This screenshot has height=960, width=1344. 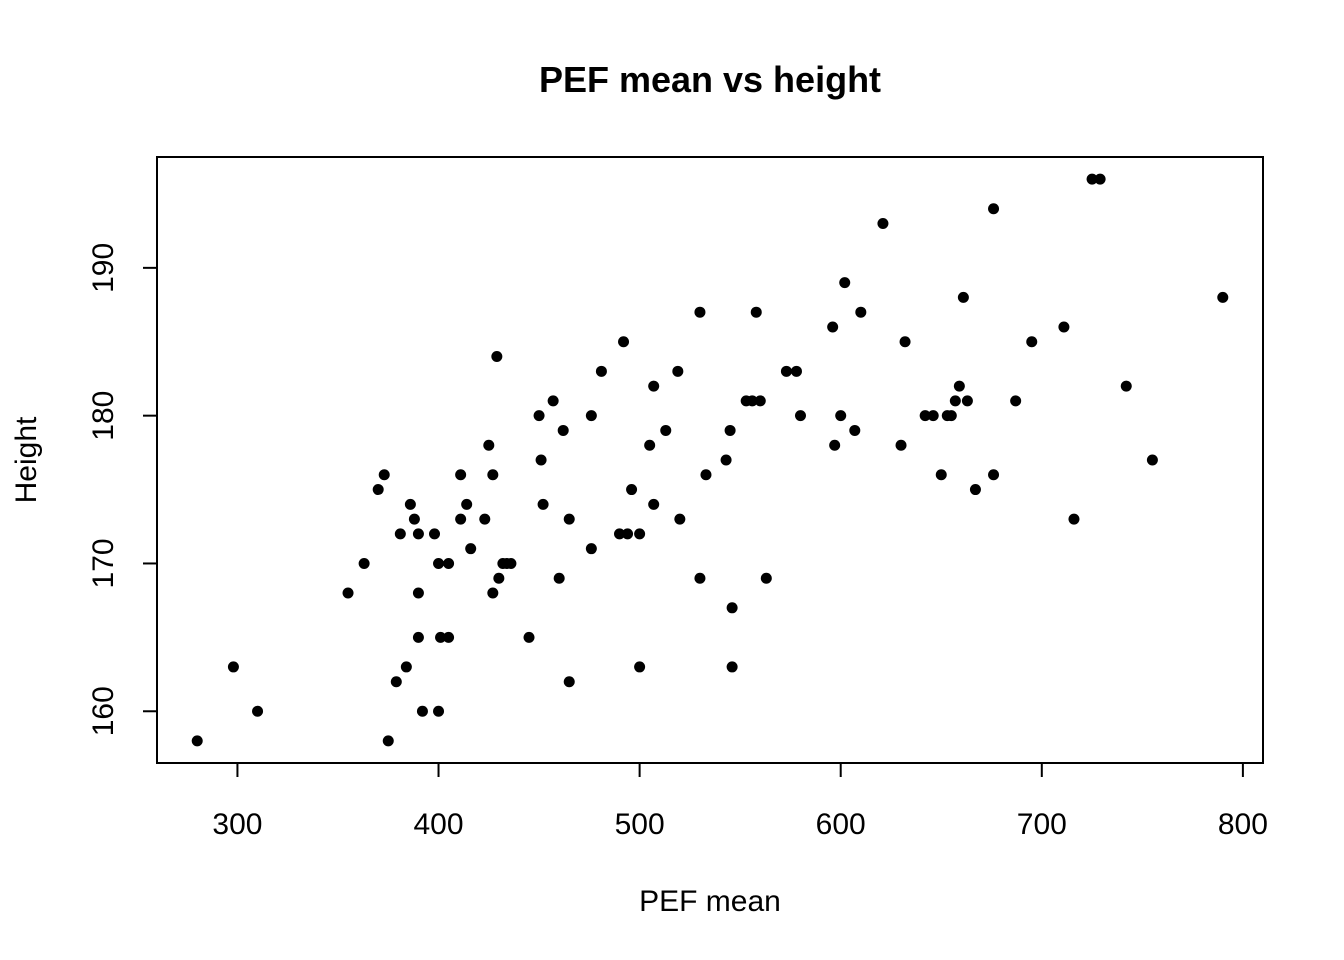 What do you see at coordinates (841, 824) in the screenshot?
I see `x-tick-label: 600` at bounding box center [841, 824].